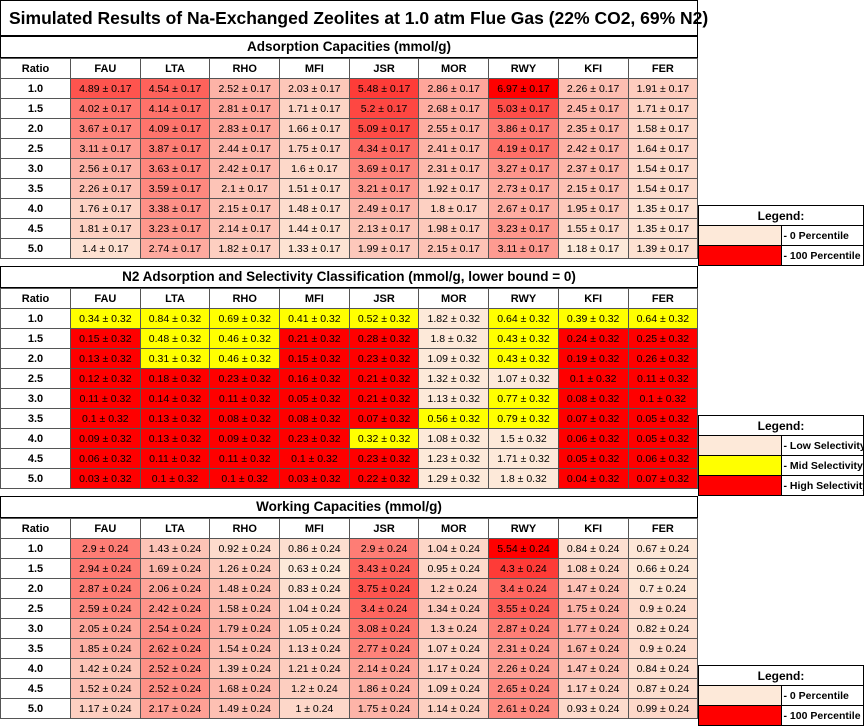 This screenshot has height=726, width=868. What do you see at coordinates (245, 608) in the screenshot?
I see `value-cell: 1.58 ± 0.24` at bounding box center [245, 608].